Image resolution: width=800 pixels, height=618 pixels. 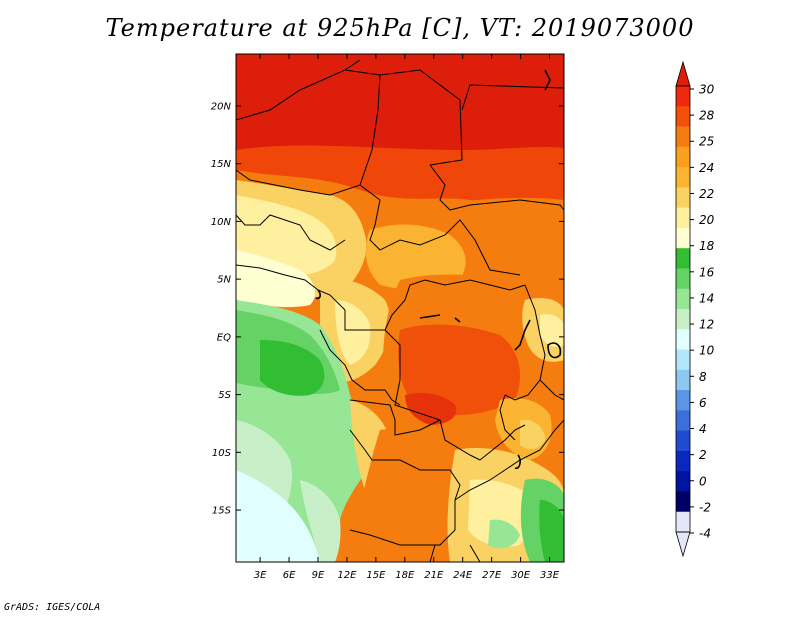 What do you see at coordinates (221, 106) in the screenshot?
I see `lat-tick-label: 20N` at bounding box center [221, 106].